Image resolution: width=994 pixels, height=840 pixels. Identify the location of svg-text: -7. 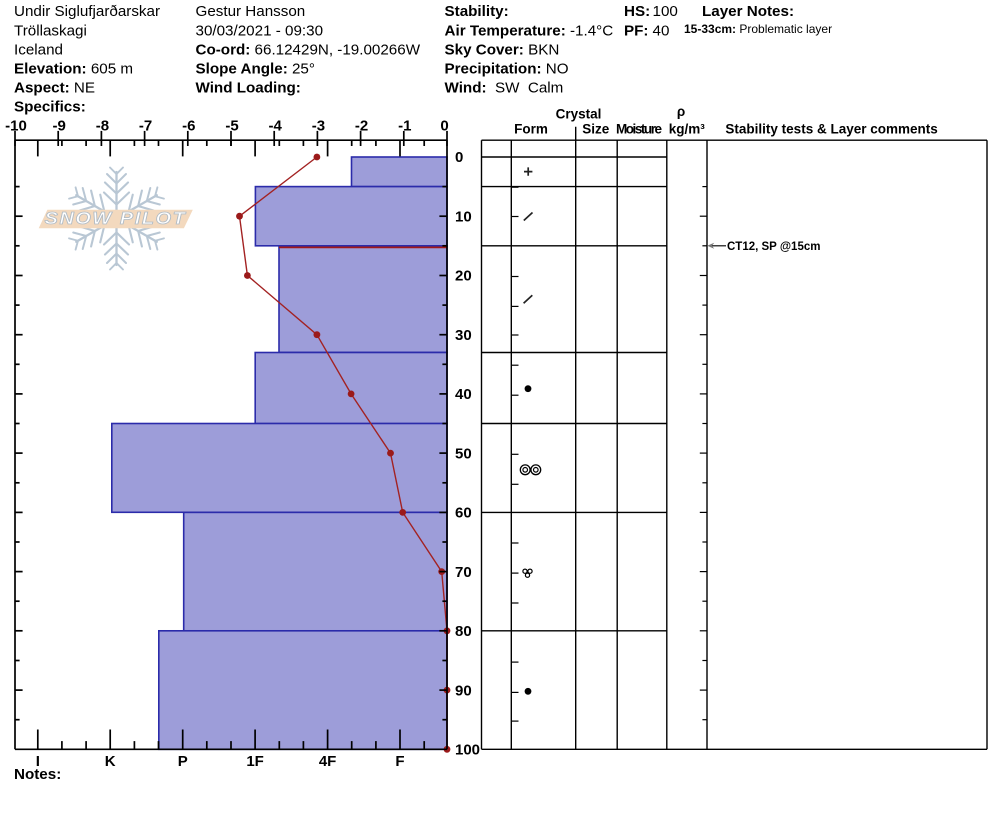
(145, 126).